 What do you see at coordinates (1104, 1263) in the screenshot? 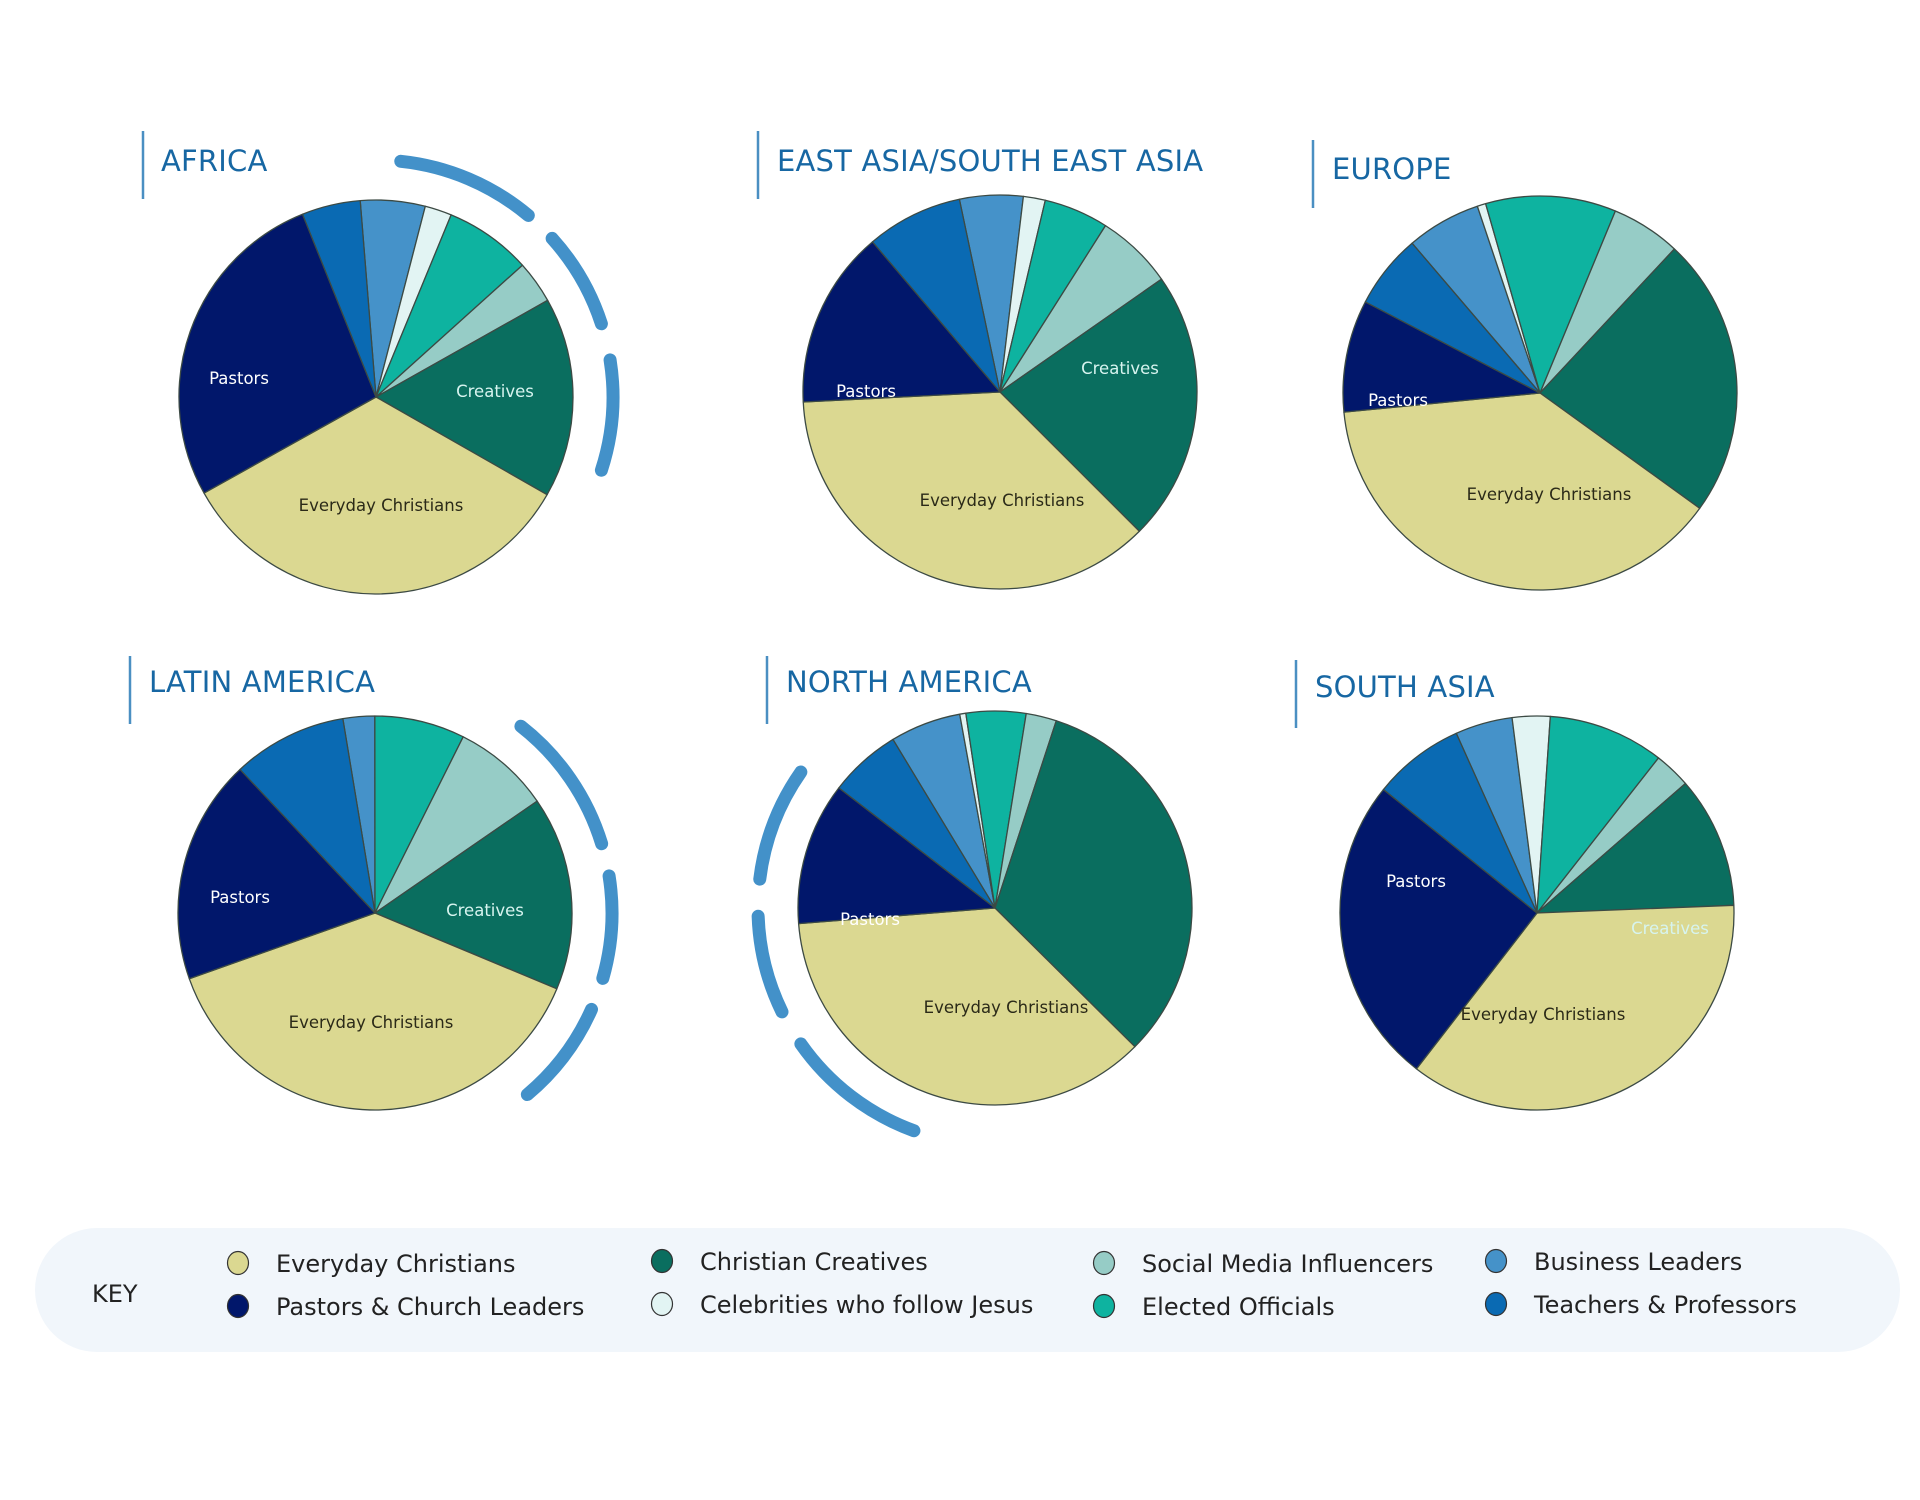
I see `legend-swatch-social` at bounding box center [1104, 1263].